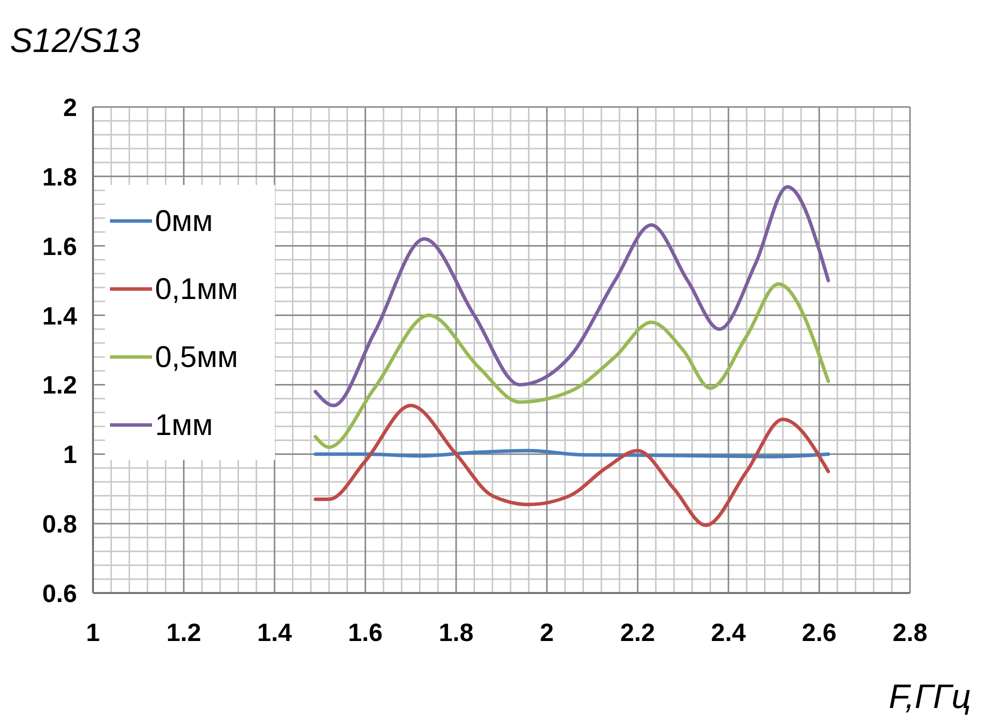  I want to click on x-tick-label: 1.6, so click(365, 633).